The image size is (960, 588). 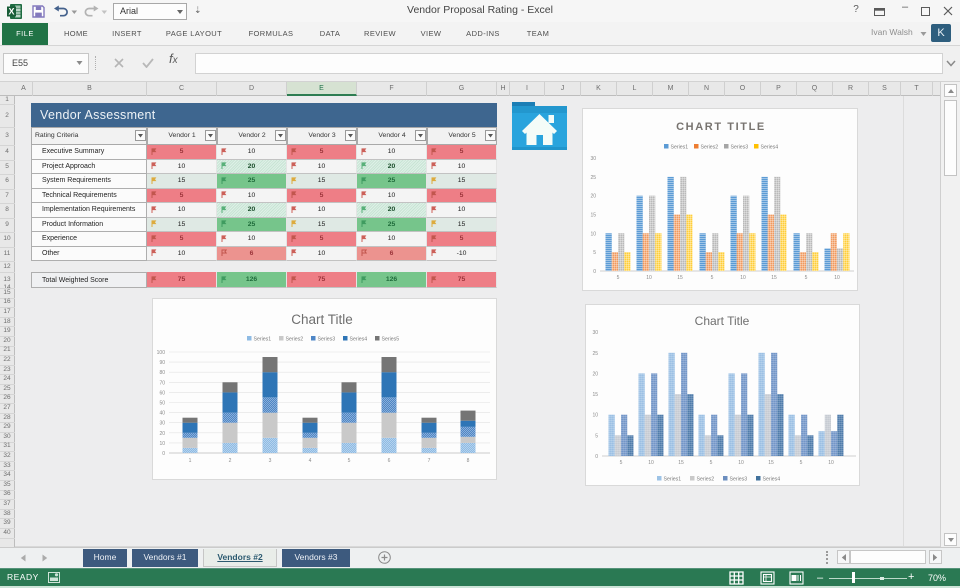 What do you see at coordinates (162, 404) in the screenshot?
I see `svg-text: 50` at bounding box center [162, 404].